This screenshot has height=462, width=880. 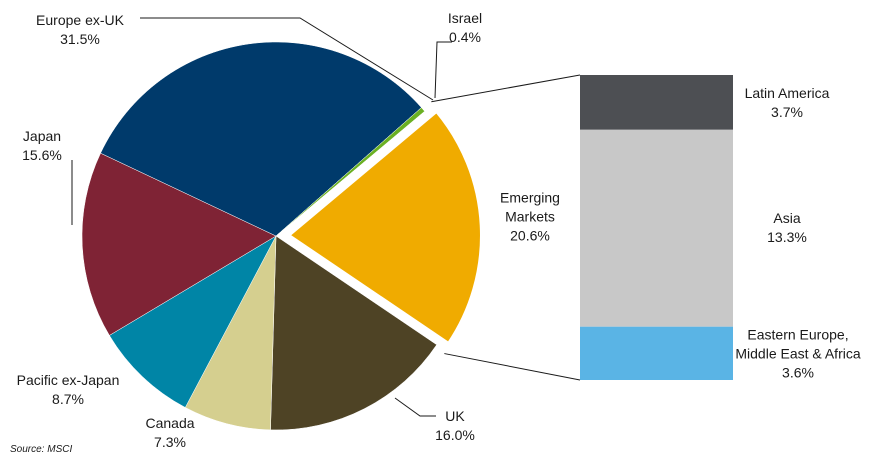 What do you see at coordinates (798, 372) in the screenshot?
I see `label-value: 3.6%` at bounding box center [798, 372].